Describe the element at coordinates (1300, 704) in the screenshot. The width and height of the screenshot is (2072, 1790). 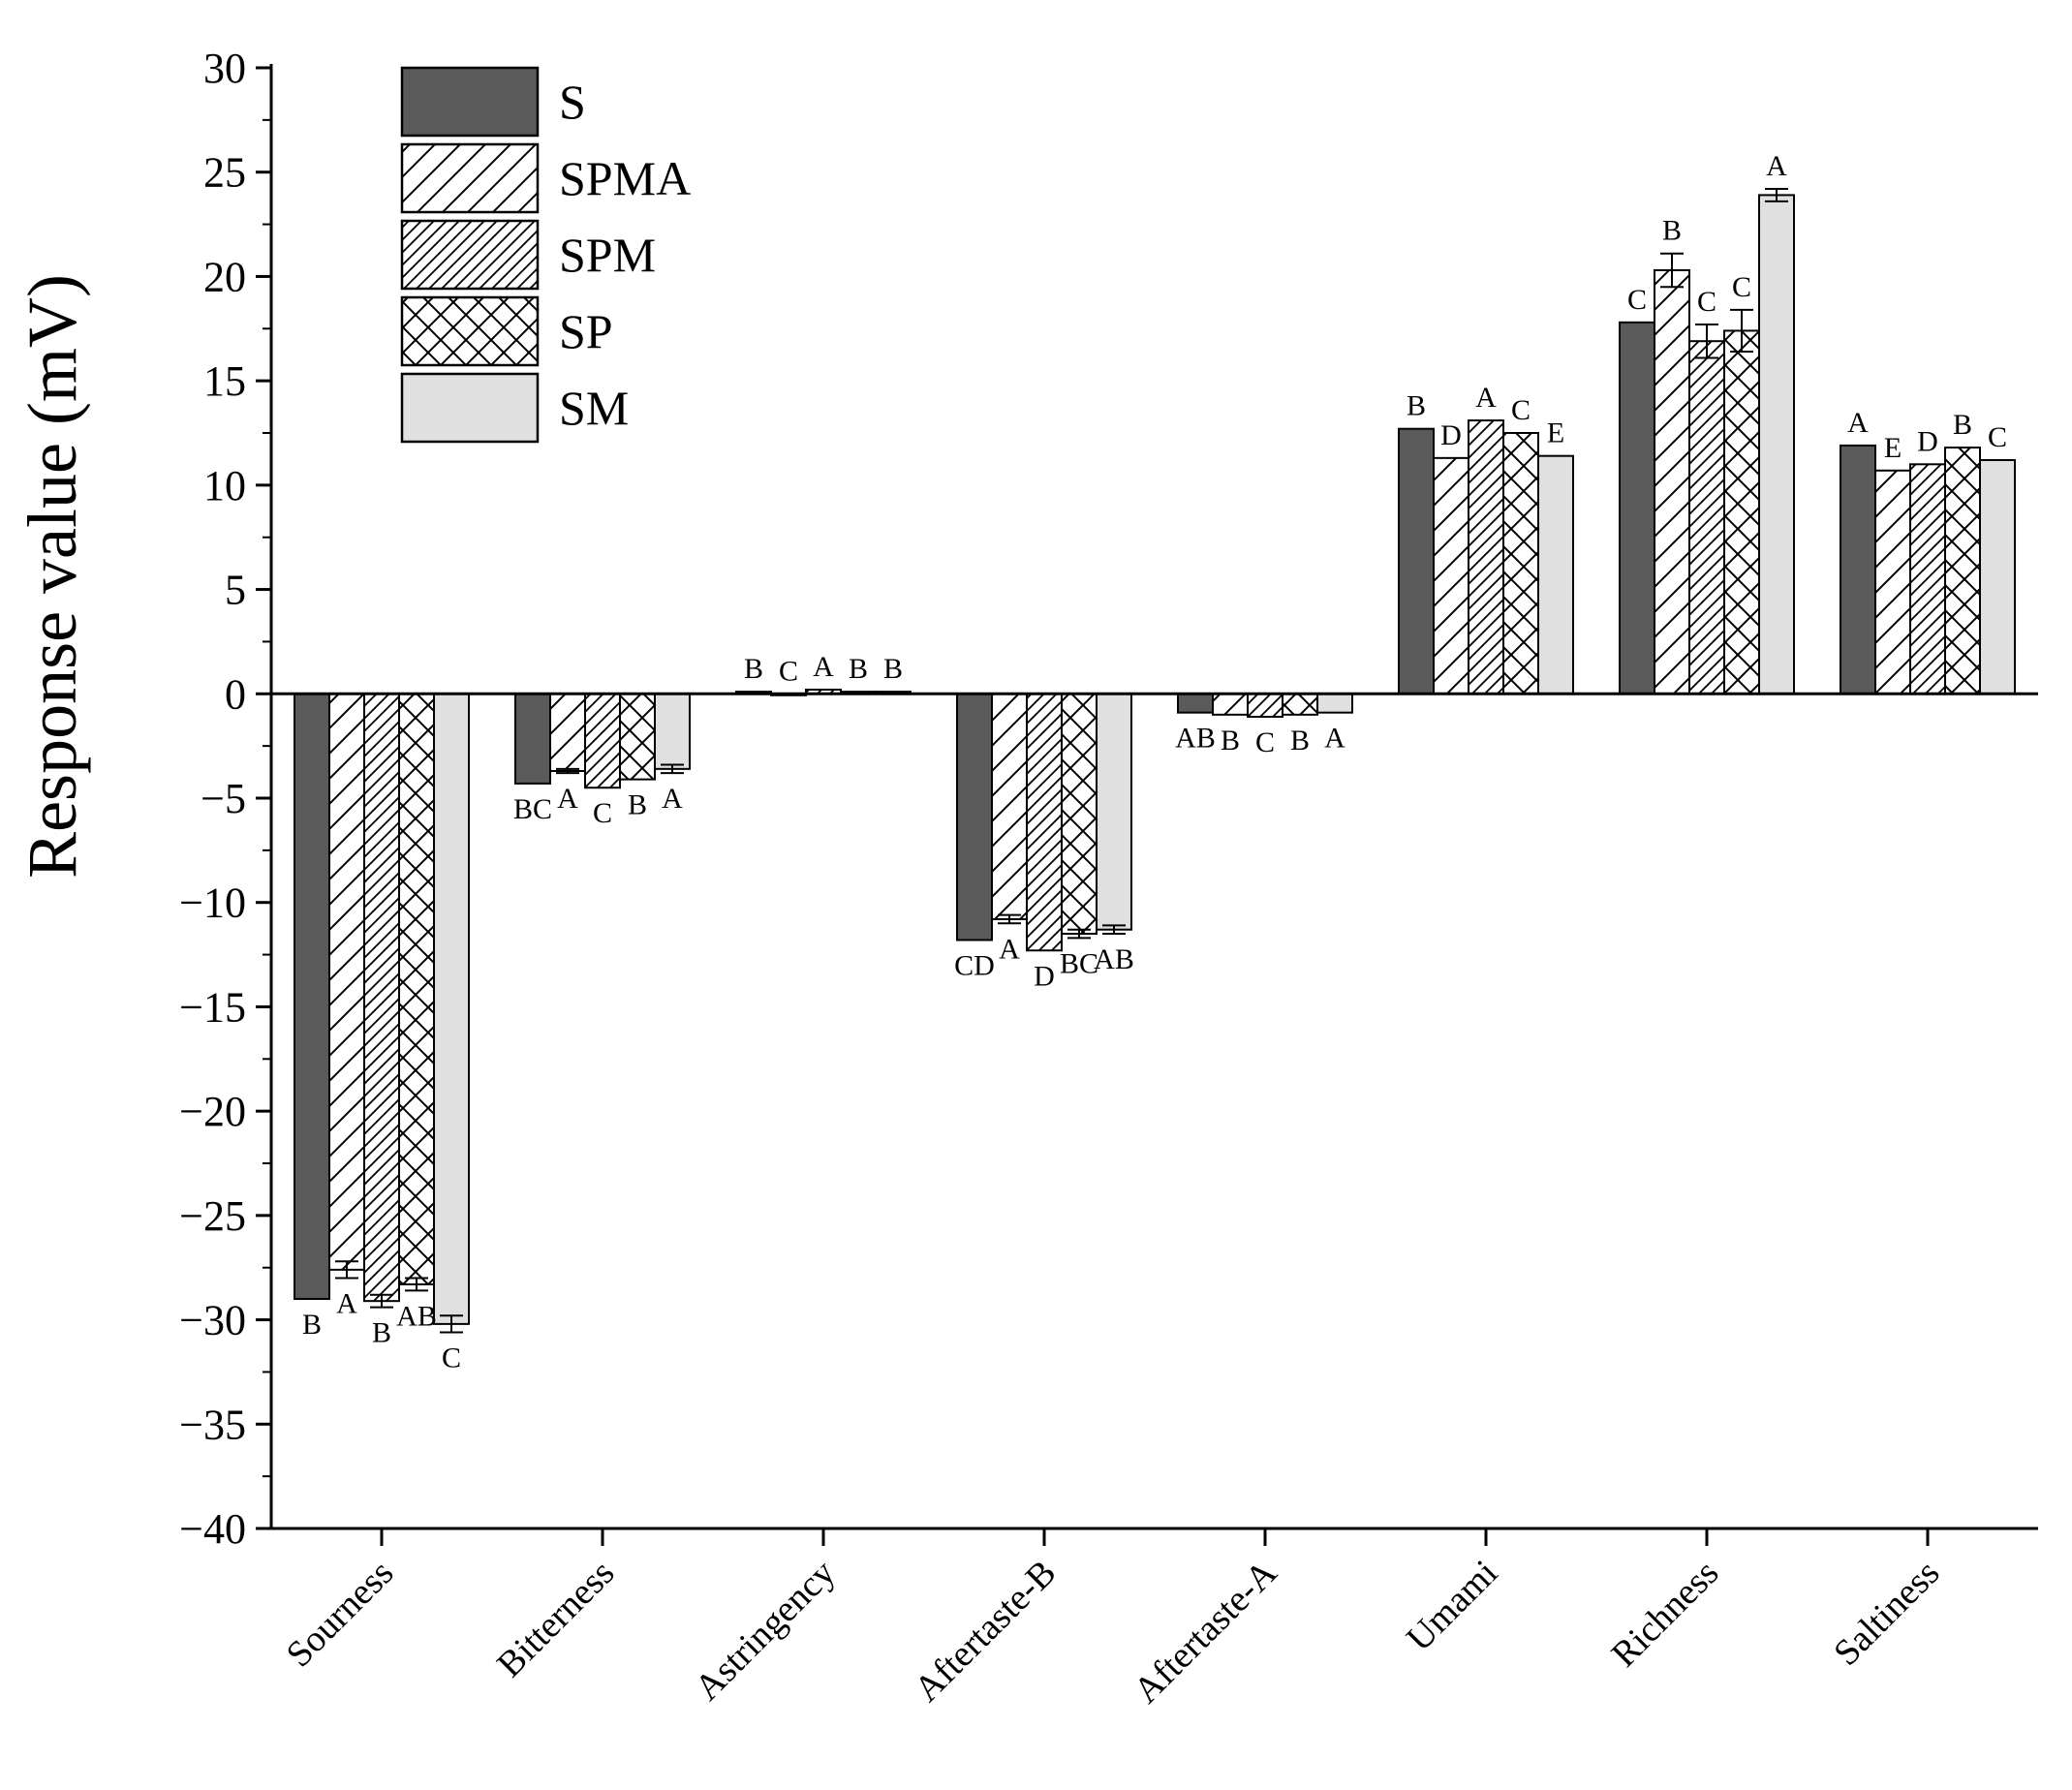
I see `bar-sp-aftertaste-a` at that location.